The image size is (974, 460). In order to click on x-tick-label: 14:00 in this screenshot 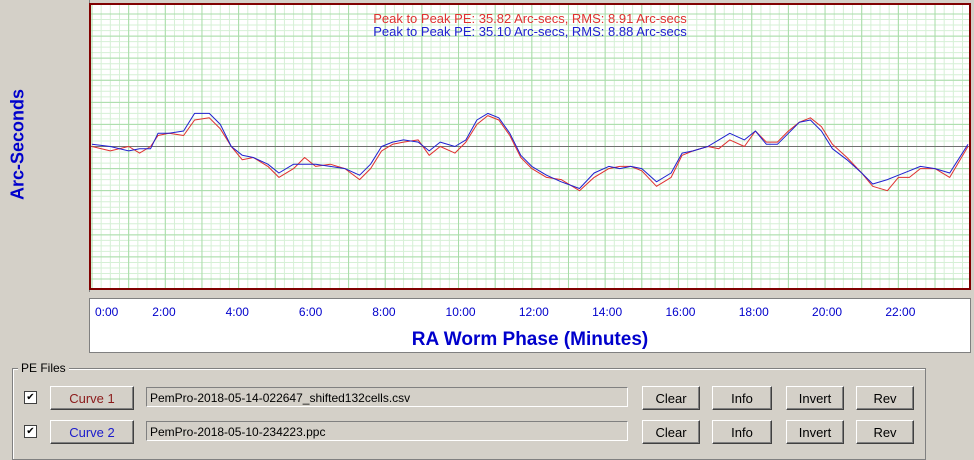, I will do `click(607, 312)`.